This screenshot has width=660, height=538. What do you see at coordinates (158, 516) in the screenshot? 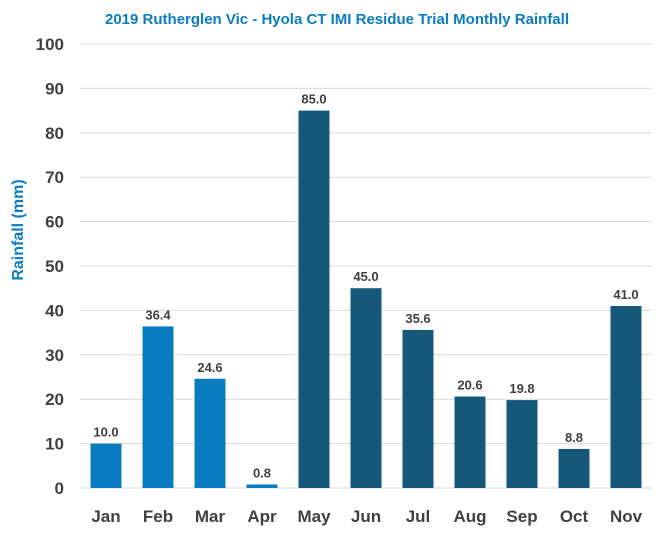
I see `x-tick-label-feb: Feb` at bounding box center [158, 516].